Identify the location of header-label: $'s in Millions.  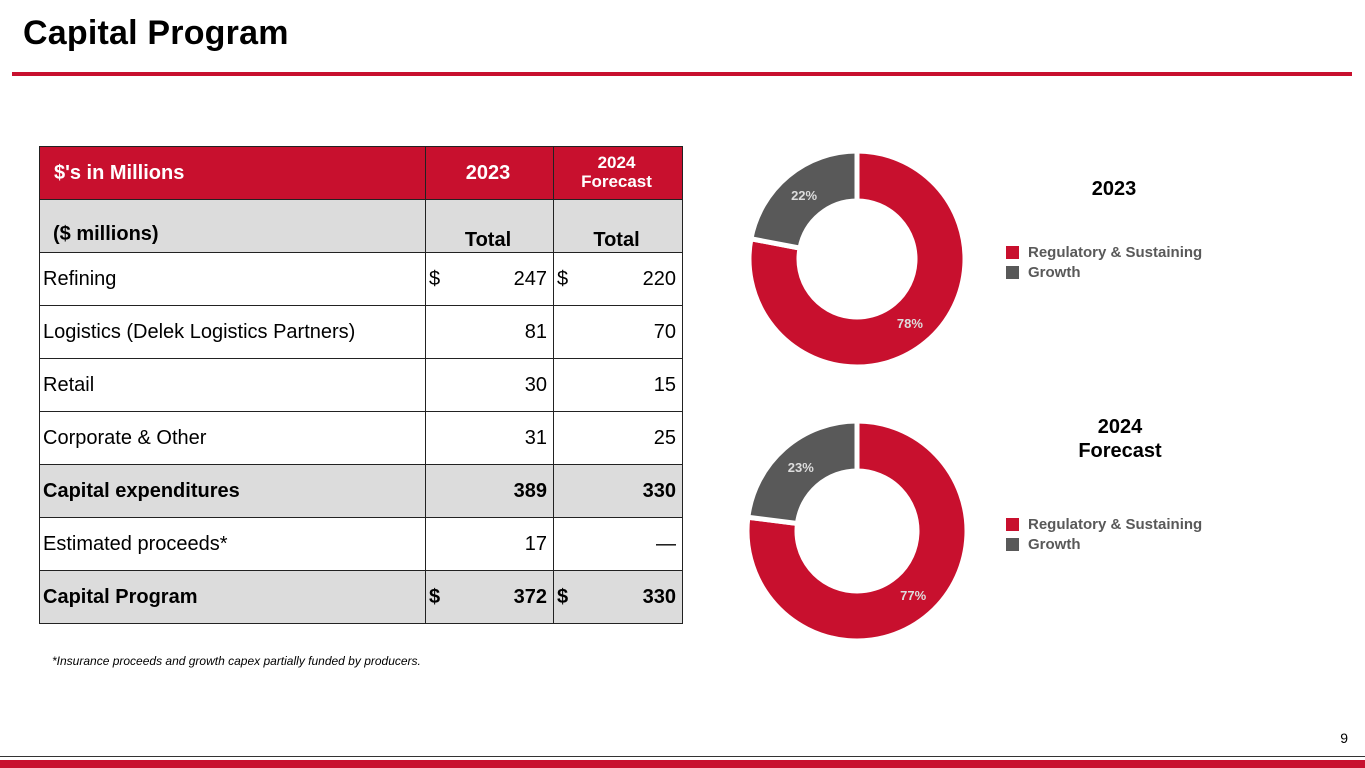
(232, 173).